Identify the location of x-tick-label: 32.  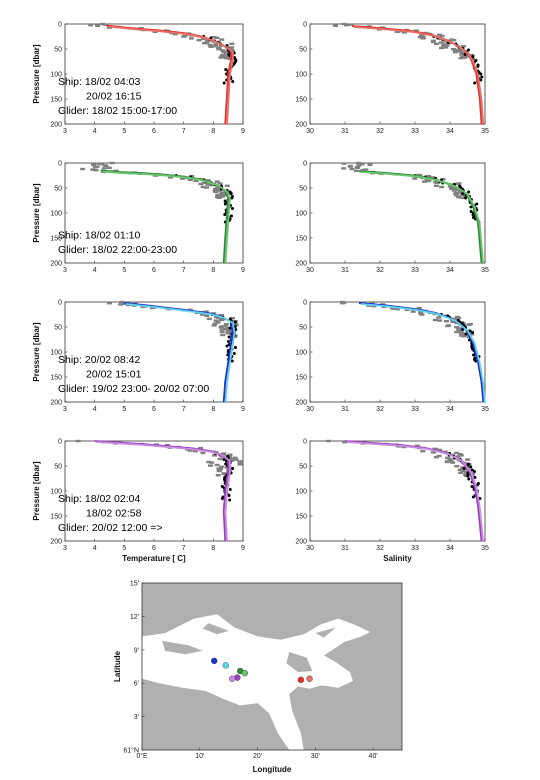
(380, 409).